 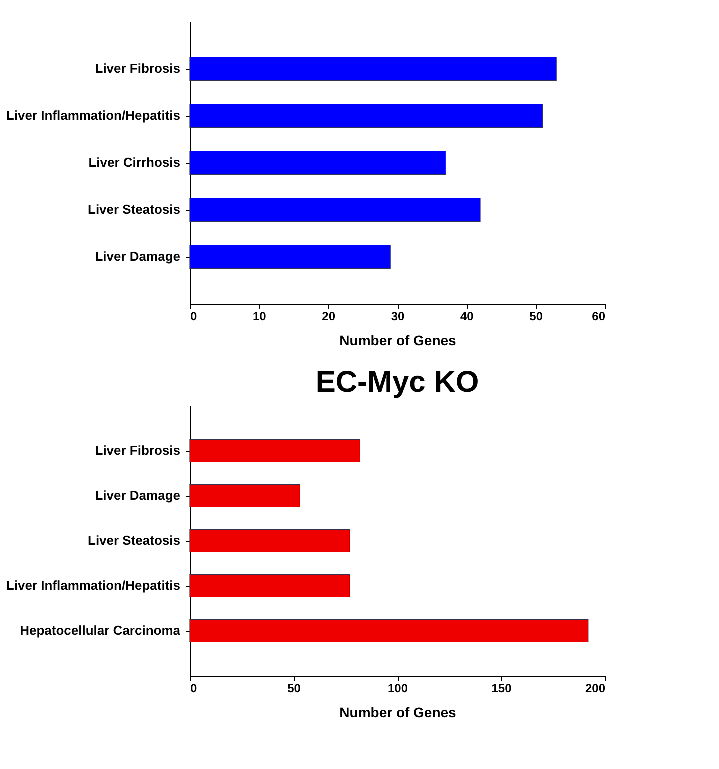 What do you see at coordinates (329, 317) in the screenshot?
I see `x-tick-label: 20` at bounding box center [329, 317].